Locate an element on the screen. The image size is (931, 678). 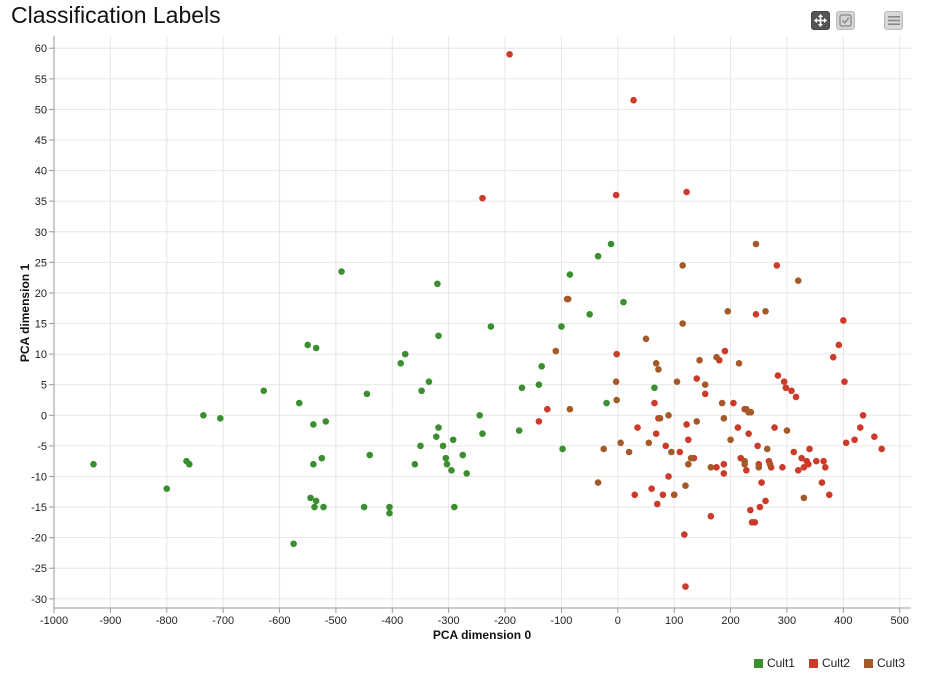
x-tick-label: -300 is located at coordinates (449, 621).